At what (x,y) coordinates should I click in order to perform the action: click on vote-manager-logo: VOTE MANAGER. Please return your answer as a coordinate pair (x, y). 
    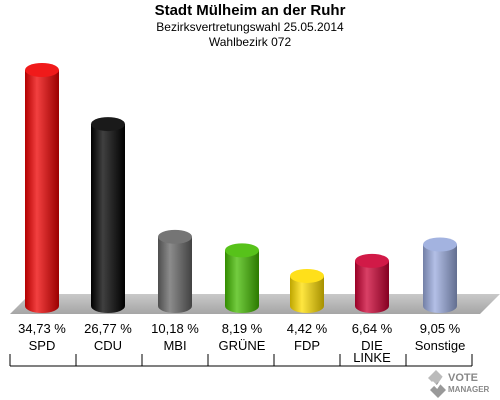
    Looking at the image, I should click on (459, 384).